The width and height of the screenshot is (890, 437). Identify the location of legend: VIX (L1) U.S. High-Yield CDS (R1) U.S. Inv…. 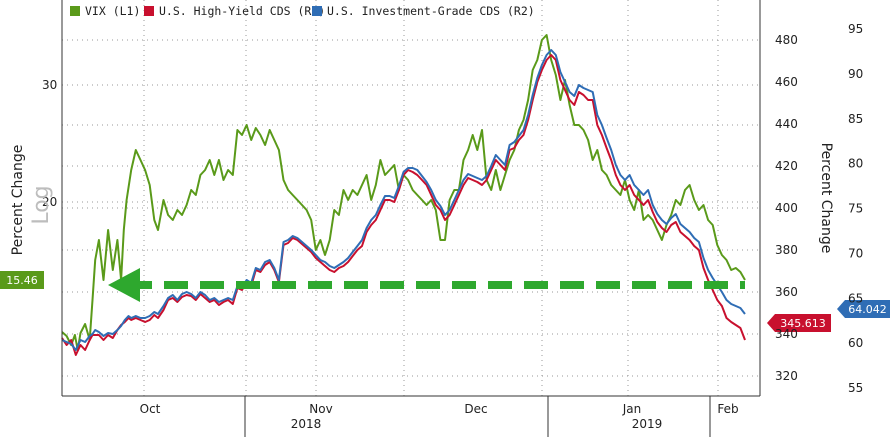
(302, 11).